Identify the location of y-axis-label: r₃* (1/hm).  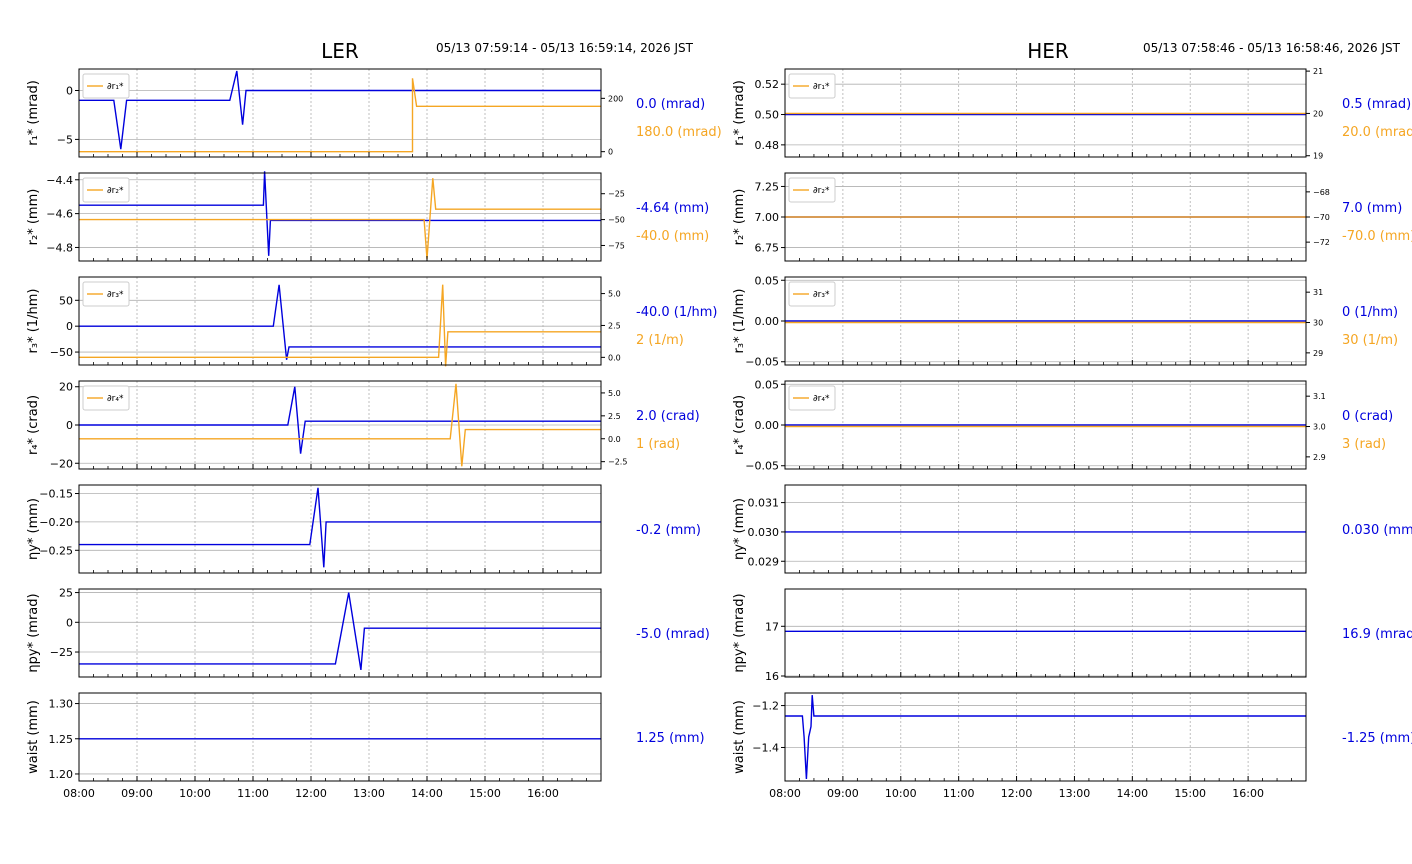
(739, 321).